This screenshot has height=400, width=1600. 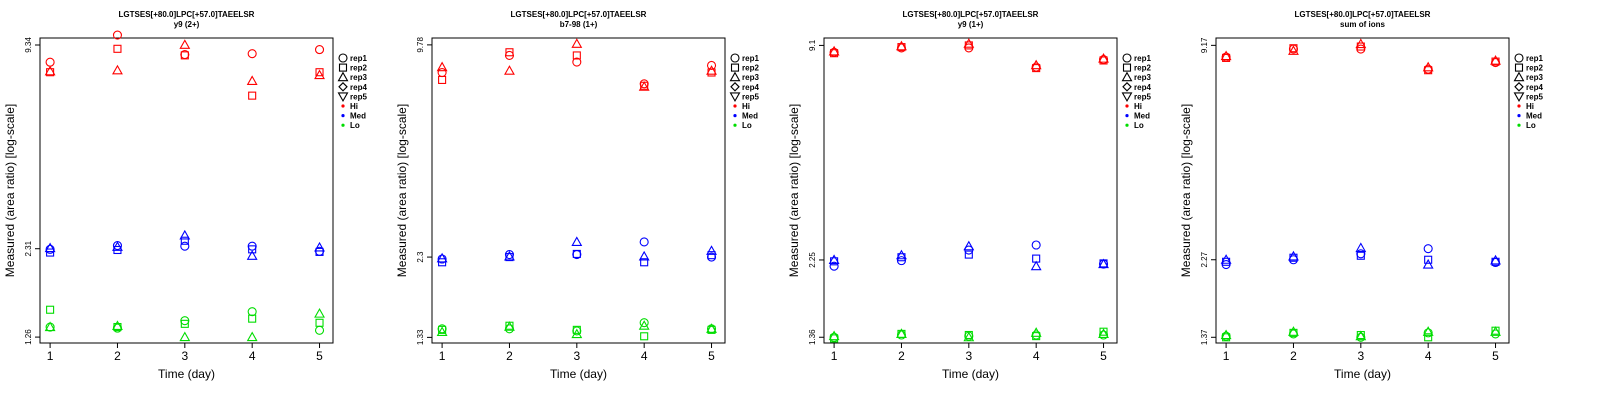 I want to click on x-tick-label: 4, so click(x=644, y=356).